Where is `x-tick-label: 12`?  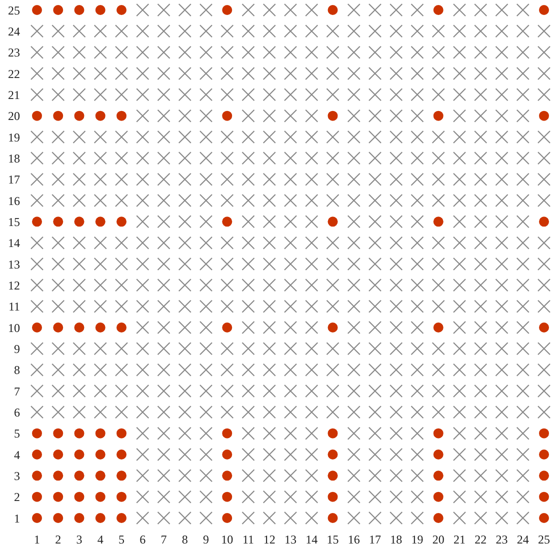
x-tick-label: 12 is located at coordinates (269, 539).